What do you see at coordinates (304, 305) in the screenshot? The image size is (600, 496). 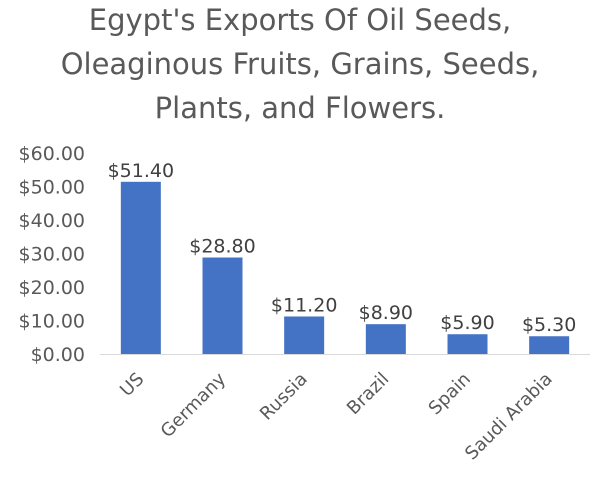 I see `data-label: $11.20` at bounding box center [304, 305].